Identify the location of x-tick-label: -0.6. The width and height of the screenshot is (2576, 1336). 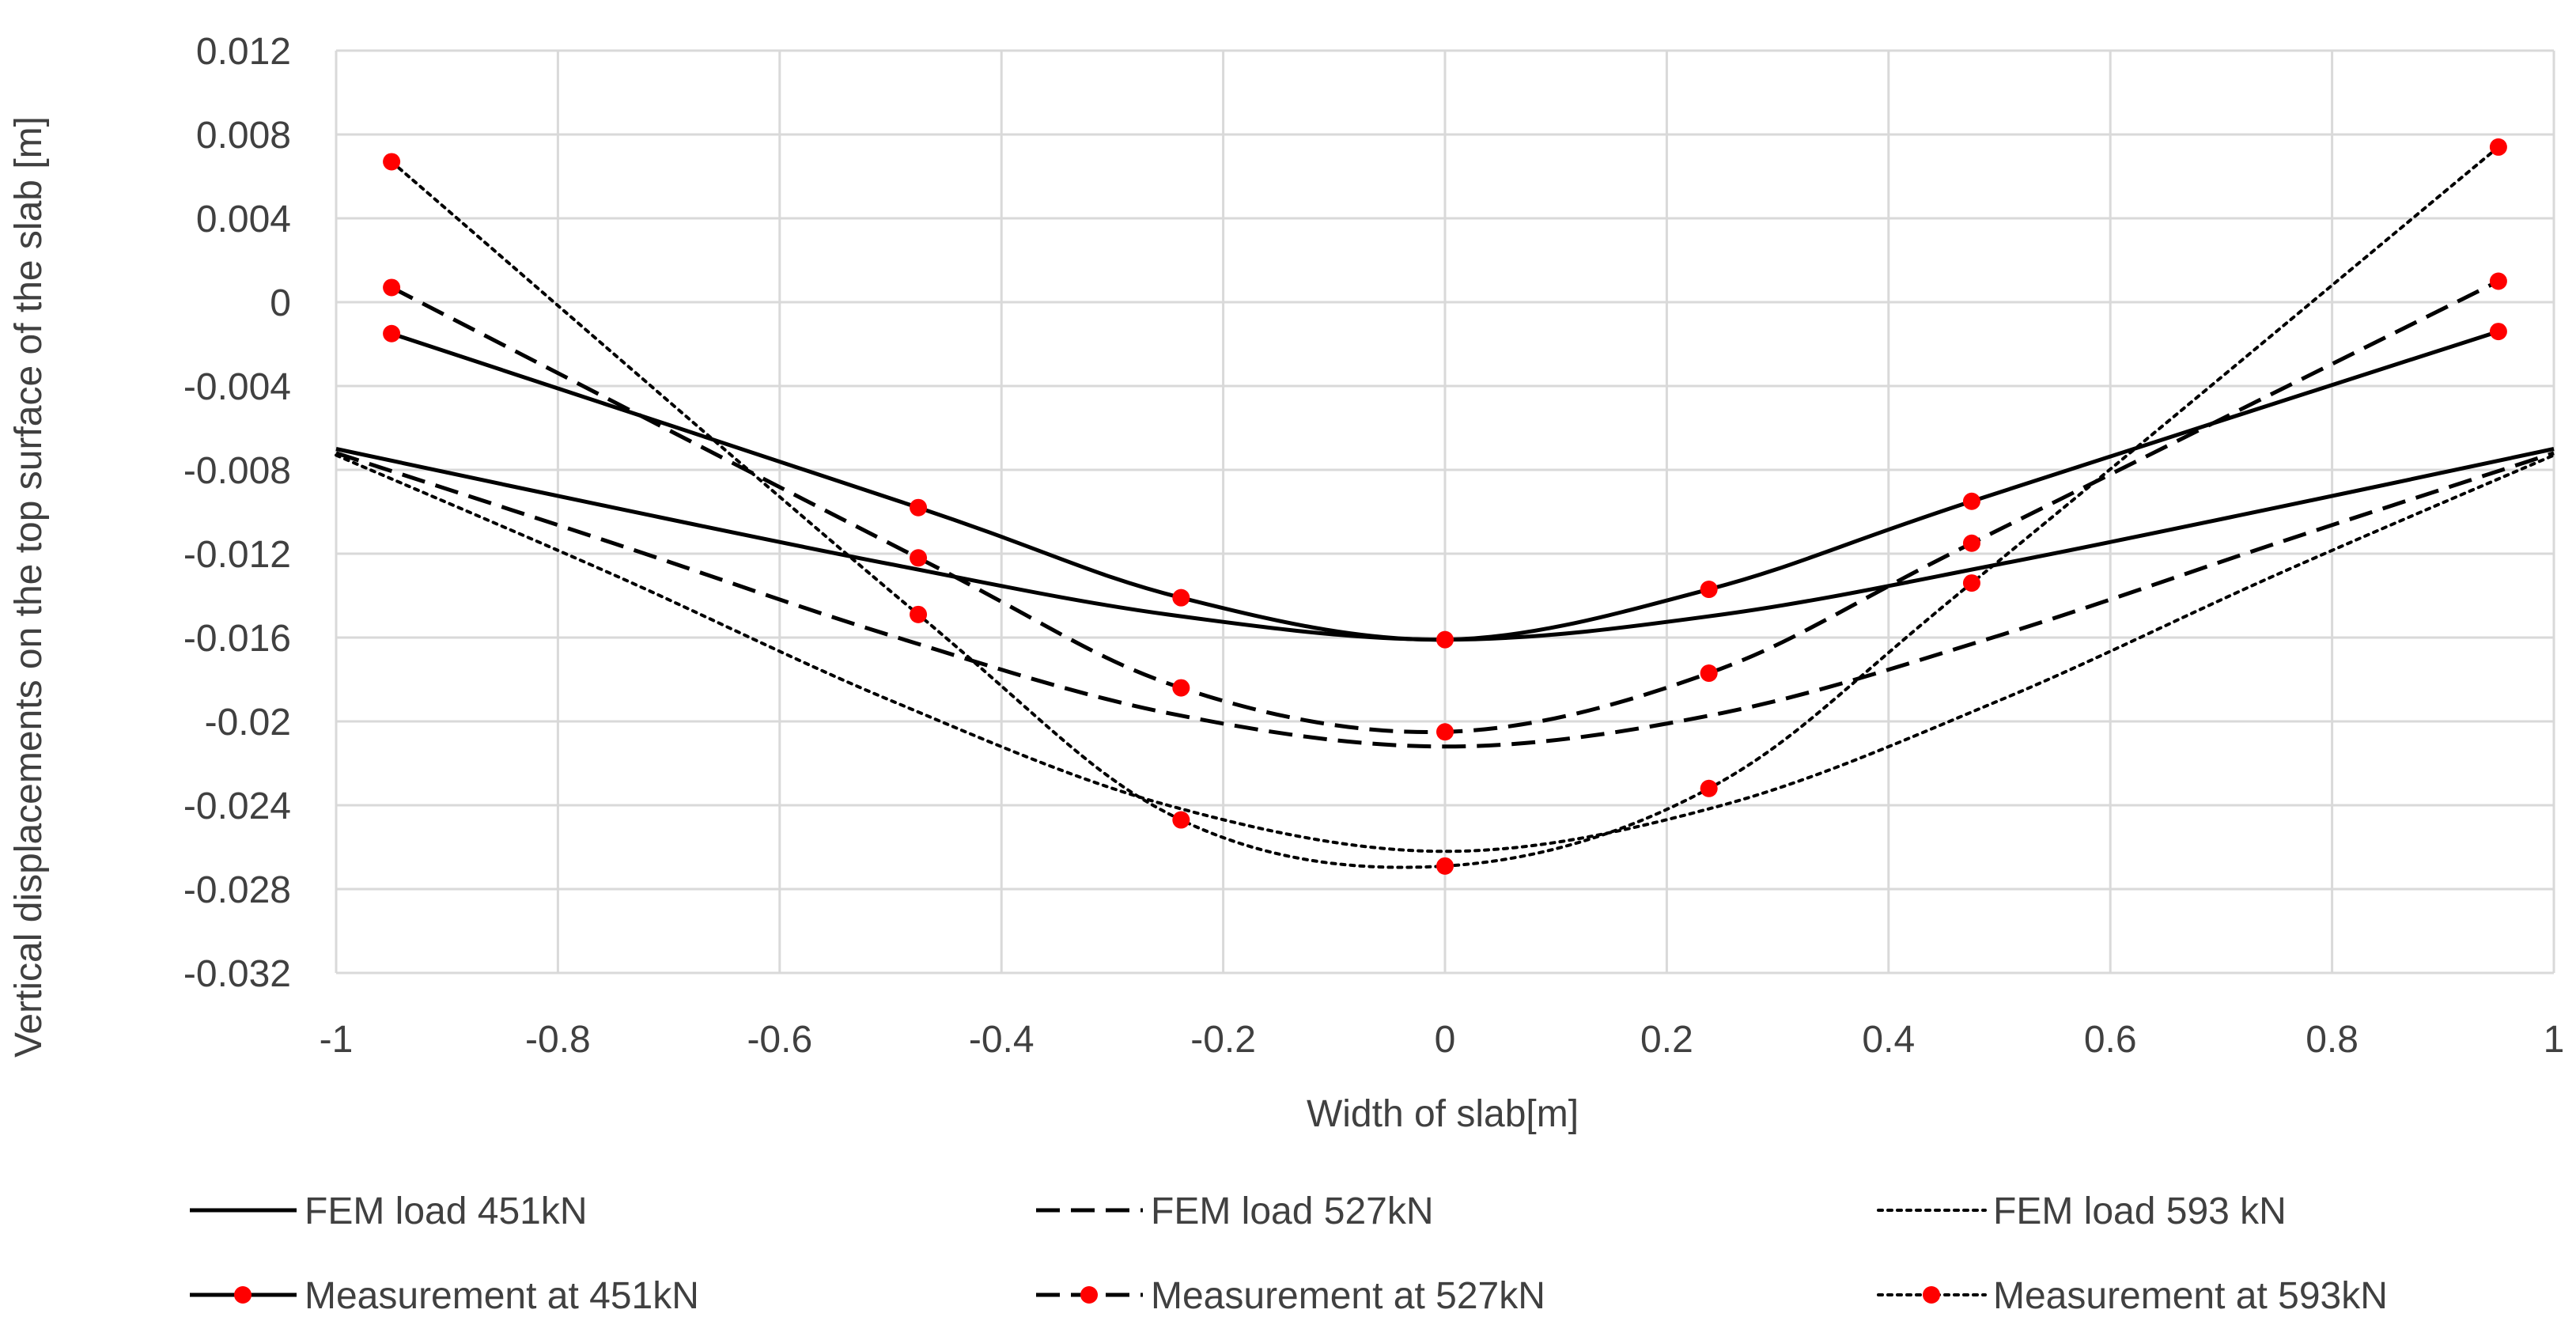
(780, 1040).